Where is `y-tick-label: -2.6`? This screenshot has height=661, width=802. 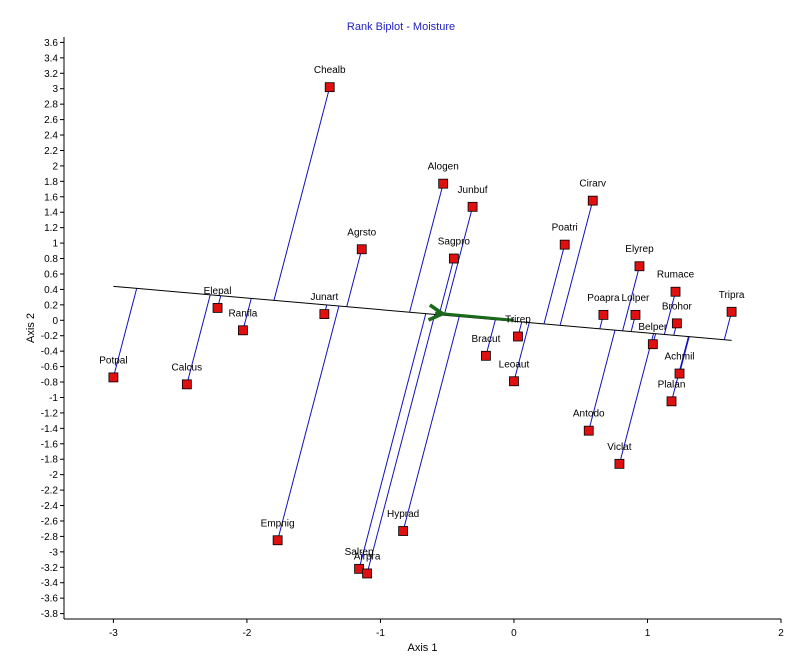
y-tick-label: -2.6 is located at coordinates (50, 521).